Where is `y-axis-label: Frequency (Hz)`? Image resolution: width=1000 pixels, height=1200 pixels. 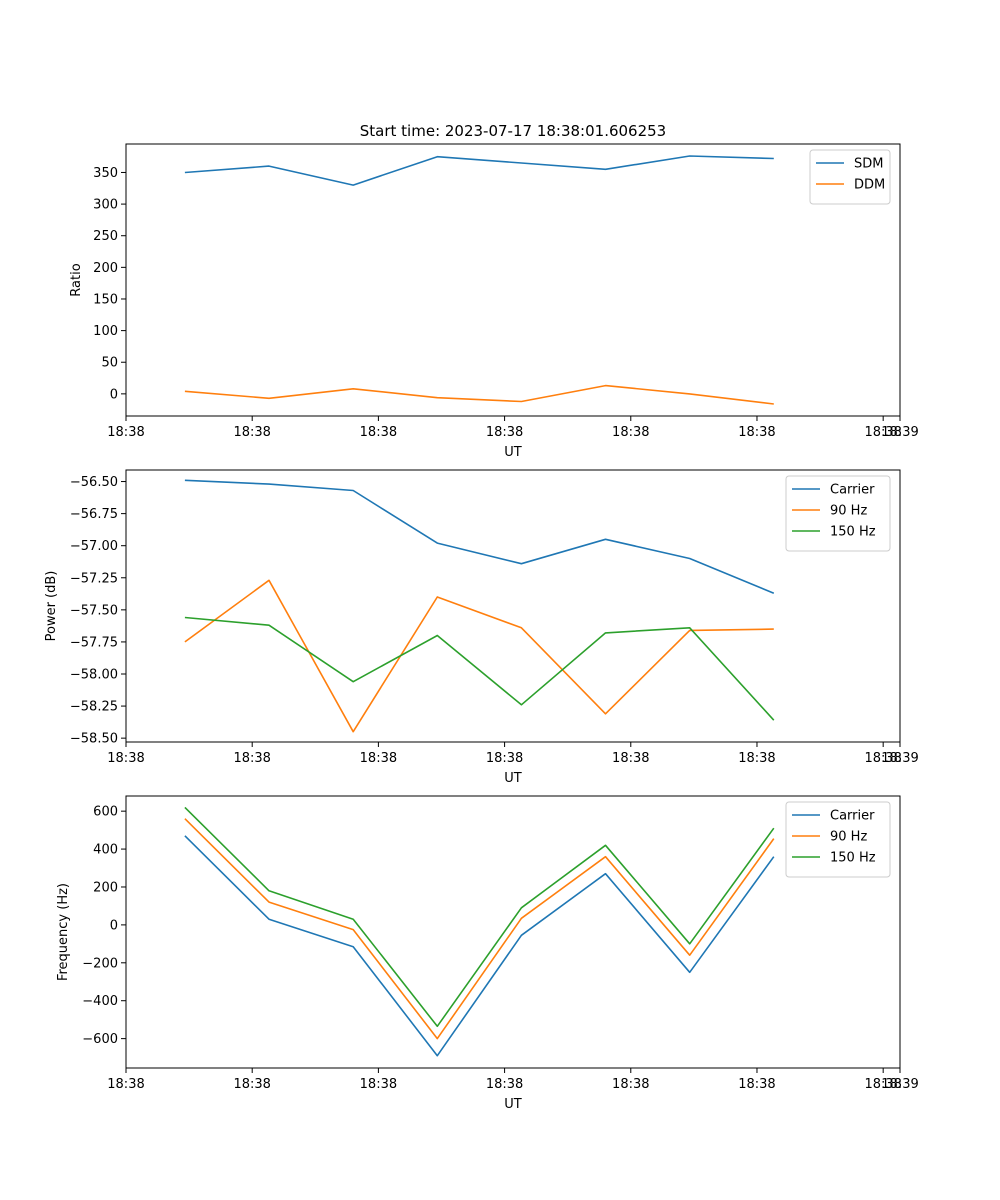
y-axis-label: Frequency (Hz) is located at coordinates (63, 932).